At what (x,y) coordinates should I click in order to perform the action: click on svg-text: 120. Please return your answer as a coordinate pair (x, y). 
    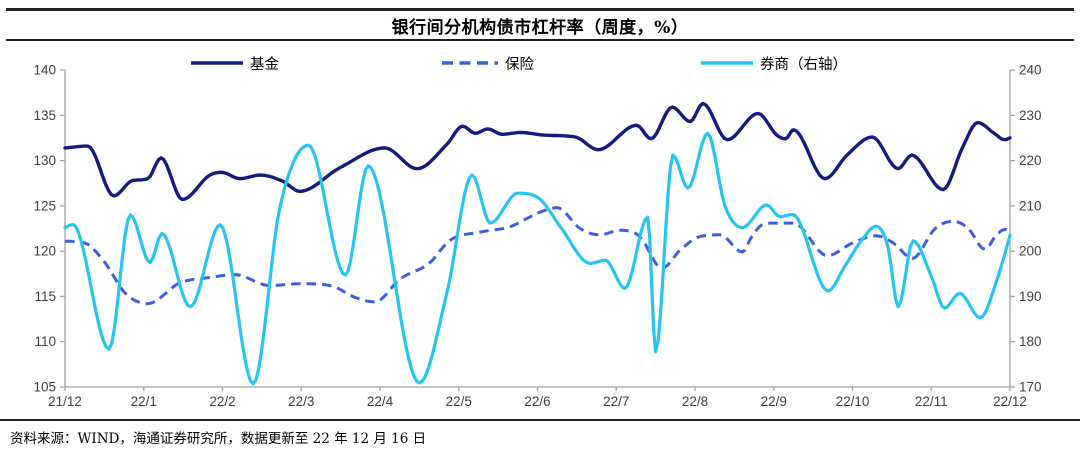
    Looking at the image, I should click on (44, 251).